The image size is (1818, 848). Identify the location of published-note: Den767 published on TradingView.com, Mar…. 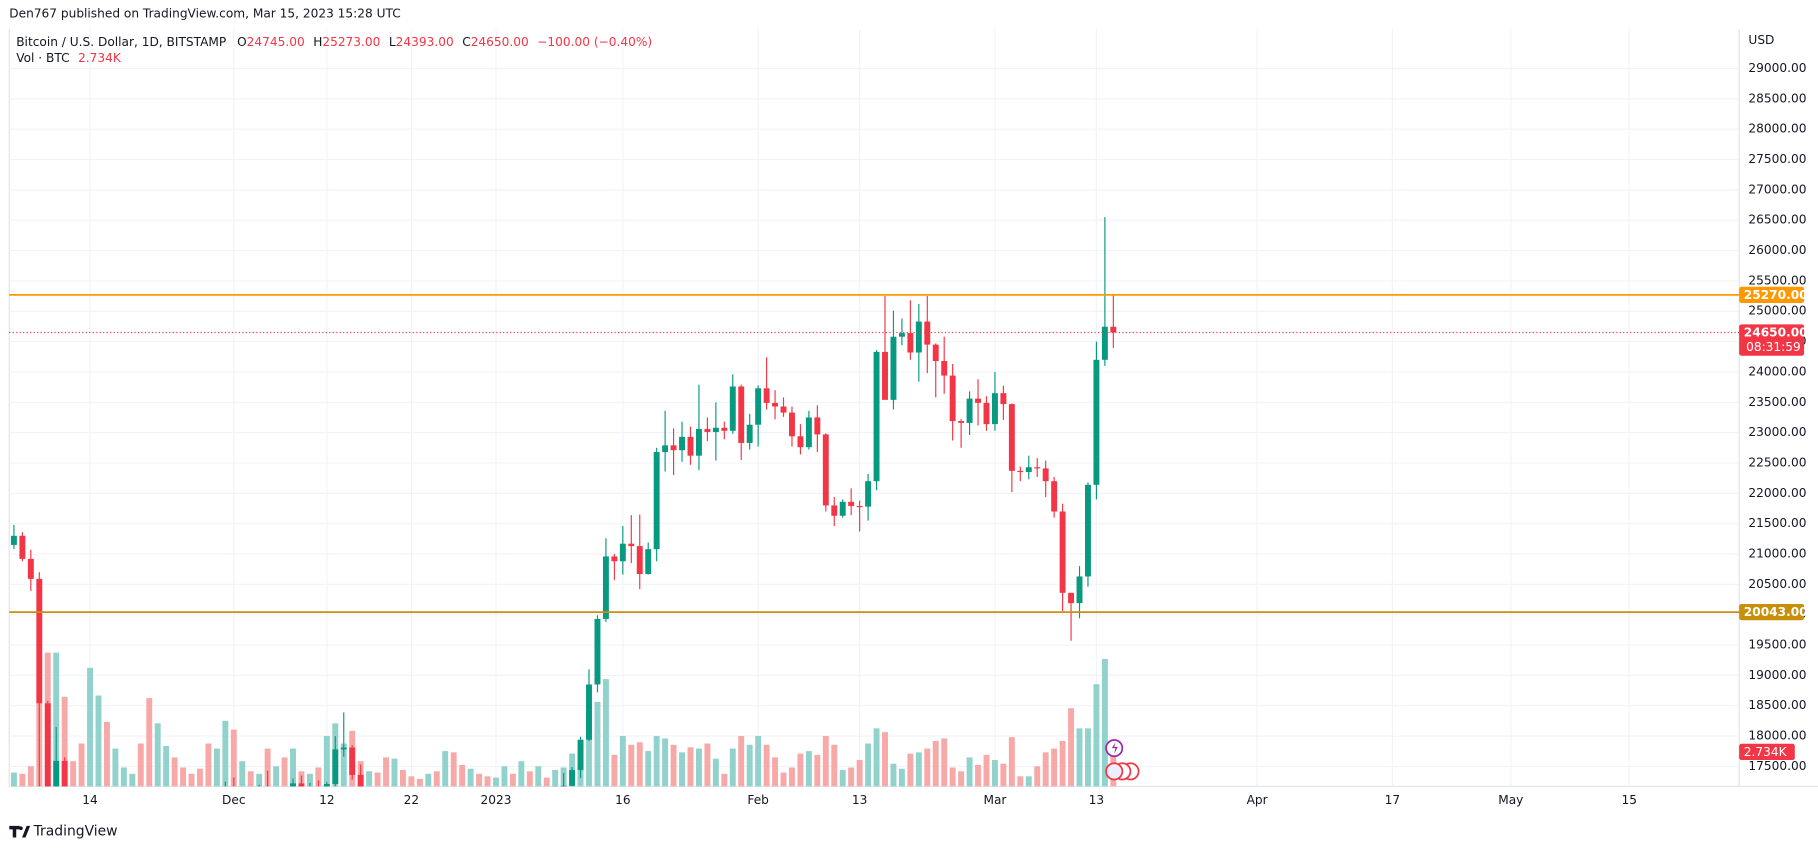
(204, 13).